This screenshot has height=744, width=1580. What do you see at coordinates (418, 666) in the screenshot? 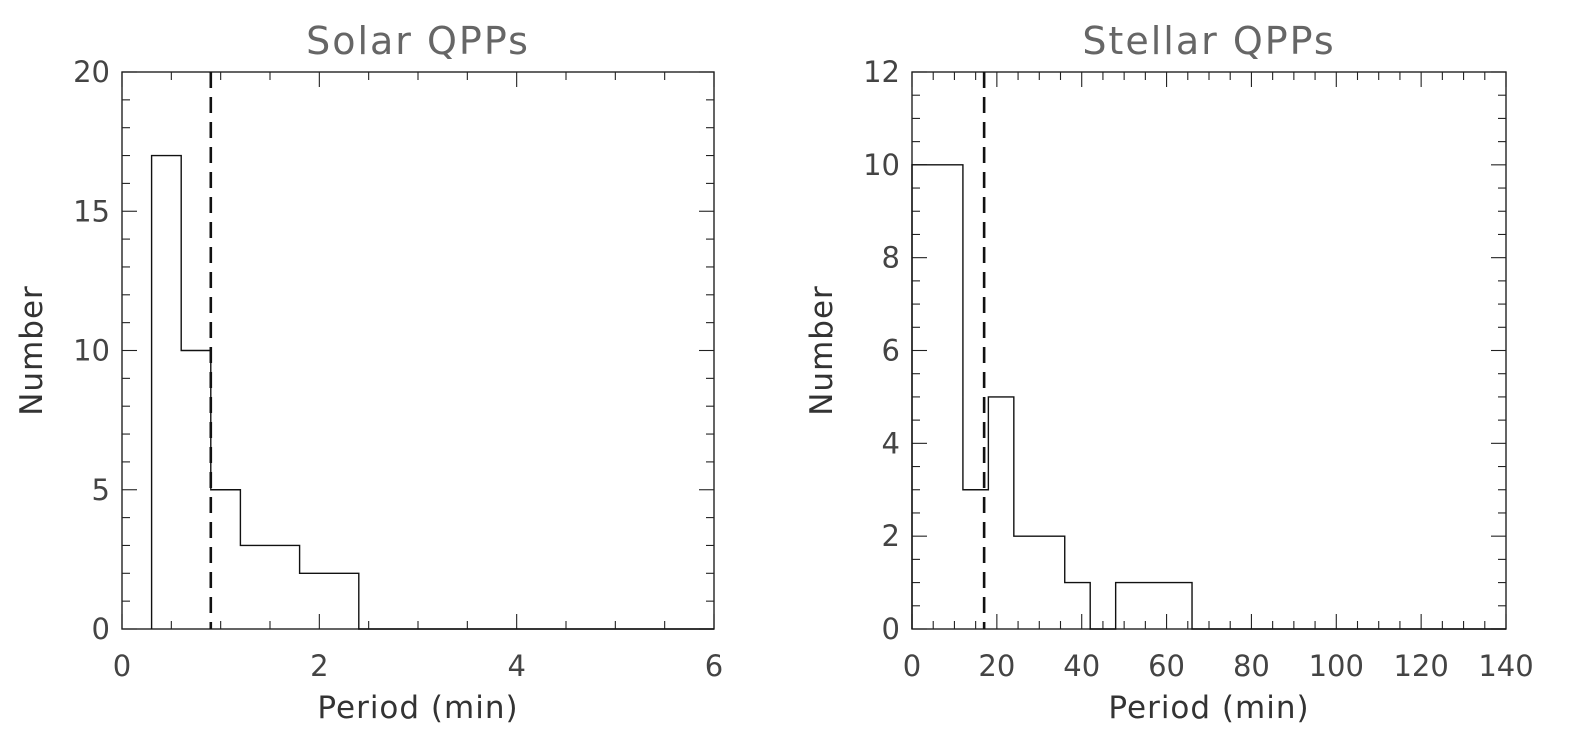
I see `x-tick-labels: 0 2 4 6` at bounding box center [418, 666].